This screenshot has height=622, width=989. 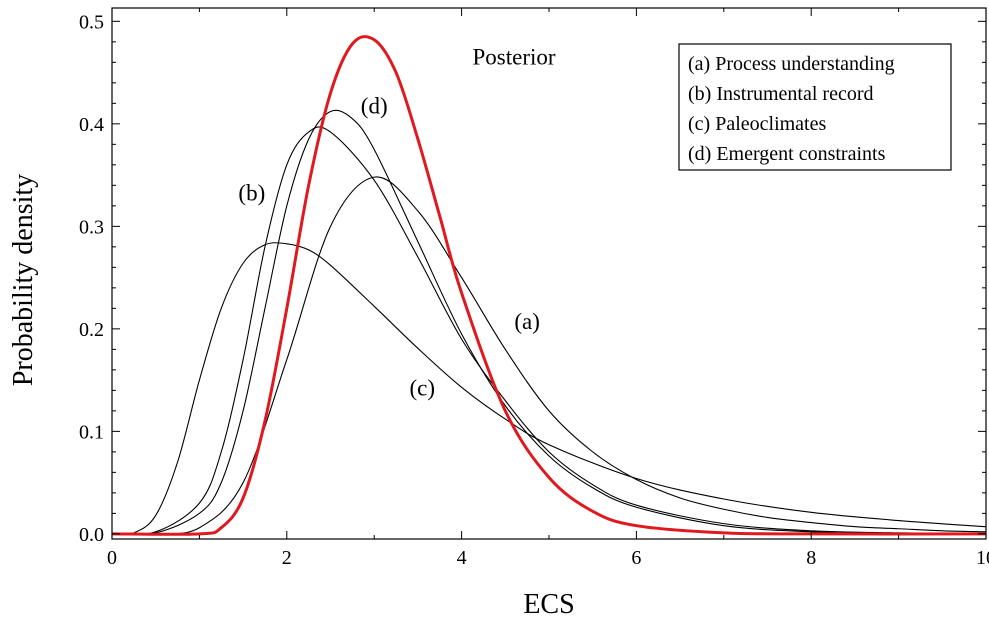 What do you see at coordinates (374, 106) in the screenshot?
I see `annotation-d: (d)` at bounding box center [374, 106].